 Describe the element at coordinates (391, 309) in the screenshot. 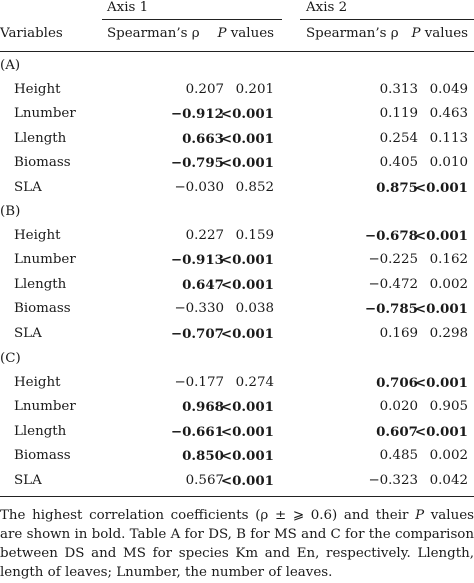

I see `spearman-axis2-value: −0.785` at that location.